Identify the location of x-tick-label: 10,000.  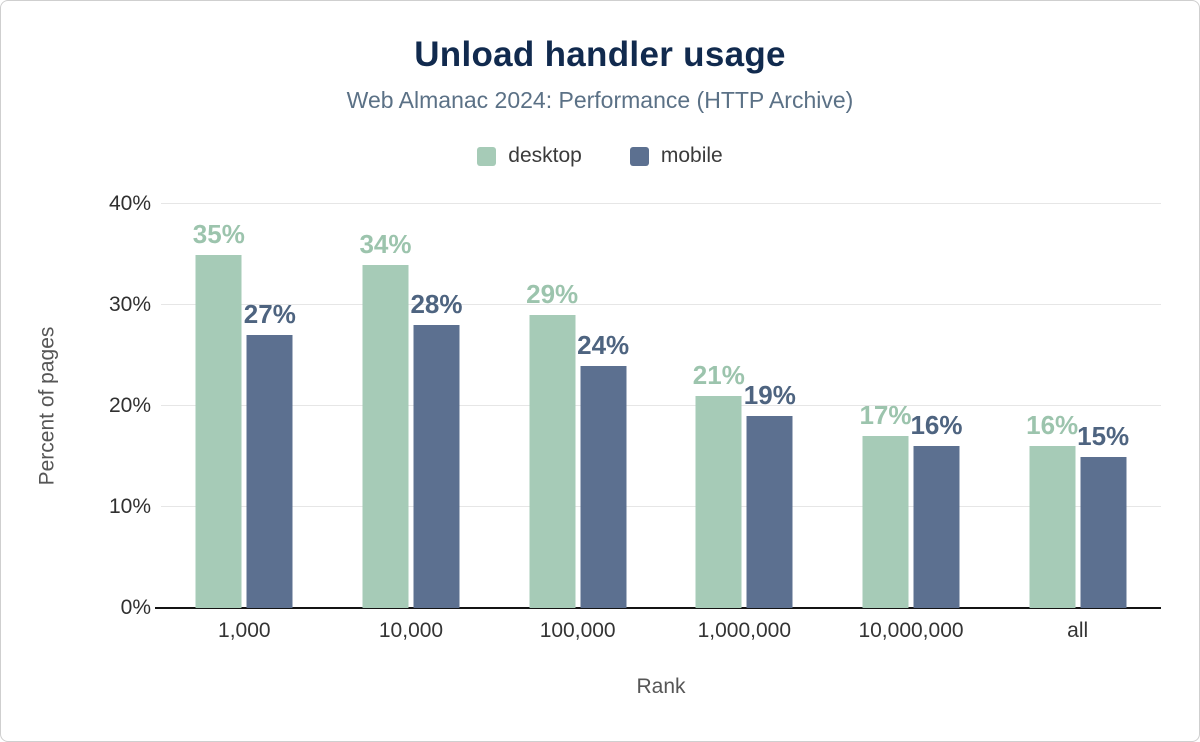
(411, 630).